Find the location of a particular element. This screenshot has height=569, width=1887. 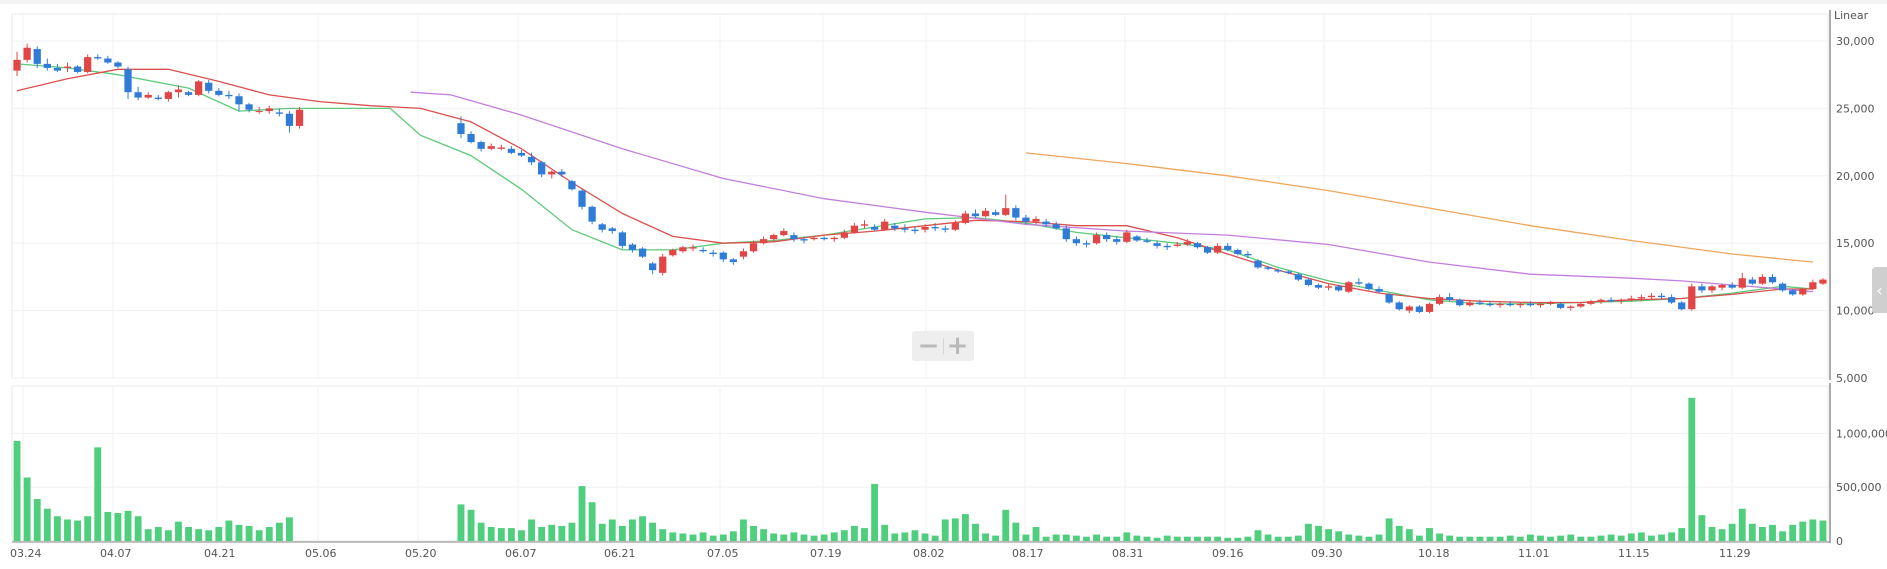

date-tick-label: 05.20 is located at coordinates (421, 553).